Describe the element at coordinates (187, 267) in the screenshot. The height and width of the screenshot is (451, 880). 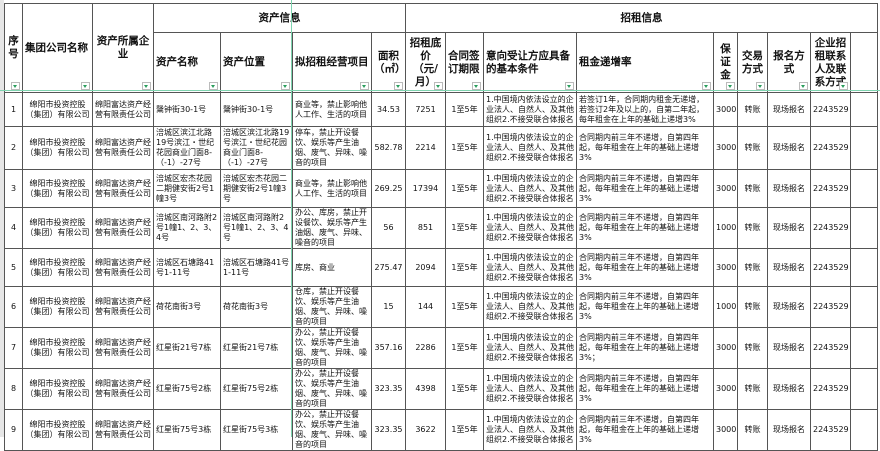
I see `cell-asset-name: 涪城区石塘路41号1-11号` at that location.